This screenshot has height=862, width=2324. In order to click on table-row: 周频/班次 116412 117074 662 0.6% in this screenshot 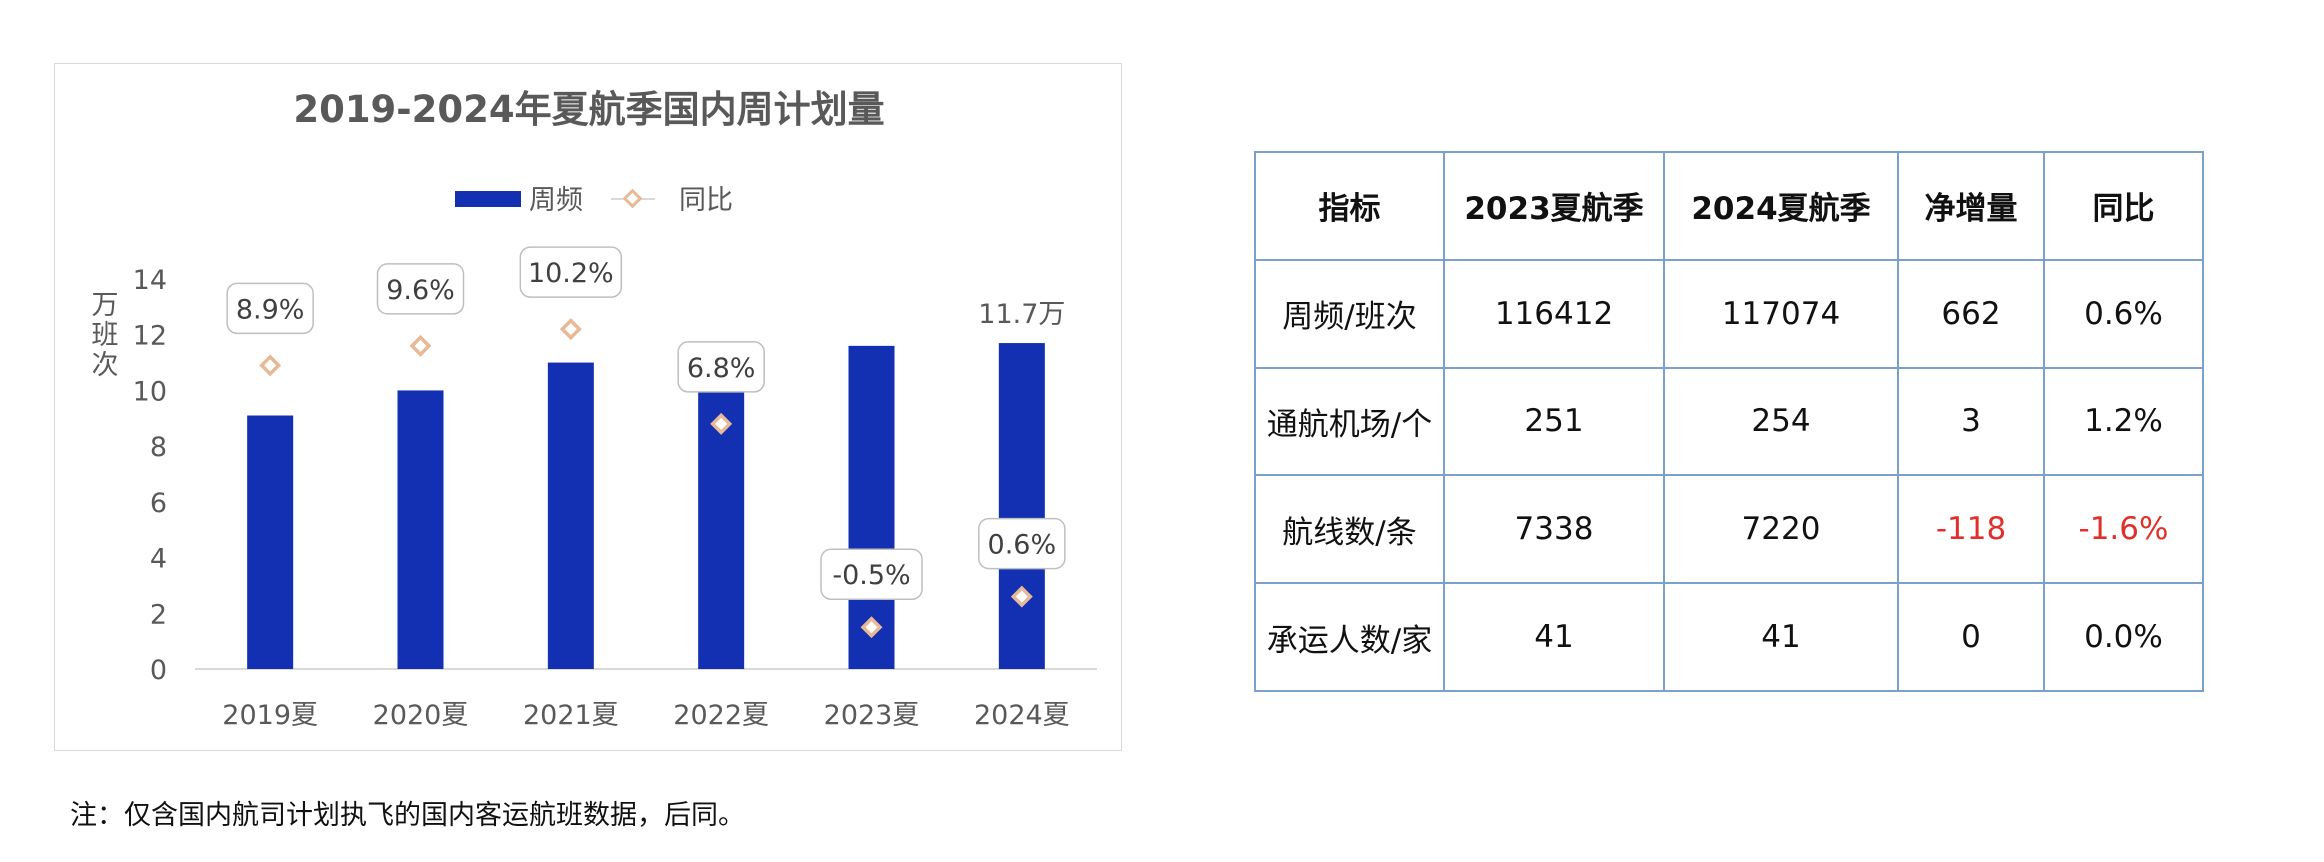, I will do `click(1729, 313)`.